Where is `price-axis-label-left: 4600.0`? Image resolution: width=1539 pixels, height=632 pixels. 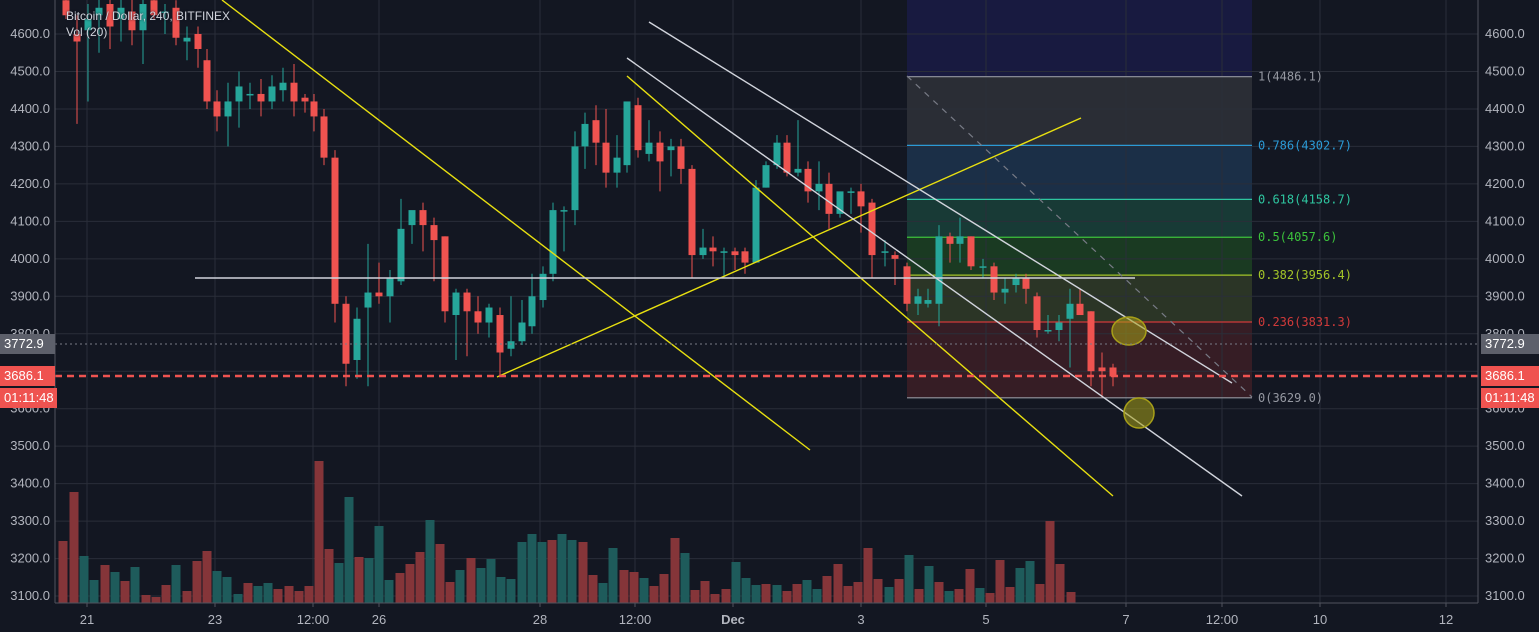 price-axis-label-left: 4600.0 is located at coordinates (30, 33).